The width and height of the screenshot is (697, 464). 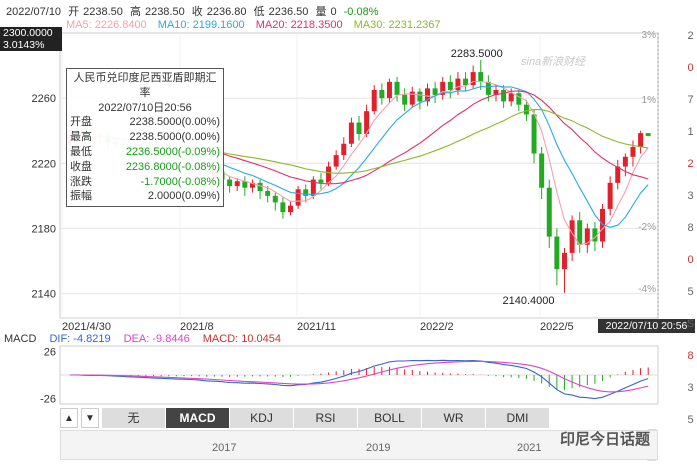 I want to click on right-edge-column: 2 0 7 1 2 3 8 0 5 S 8 3 5, so click(x=690, y=230).